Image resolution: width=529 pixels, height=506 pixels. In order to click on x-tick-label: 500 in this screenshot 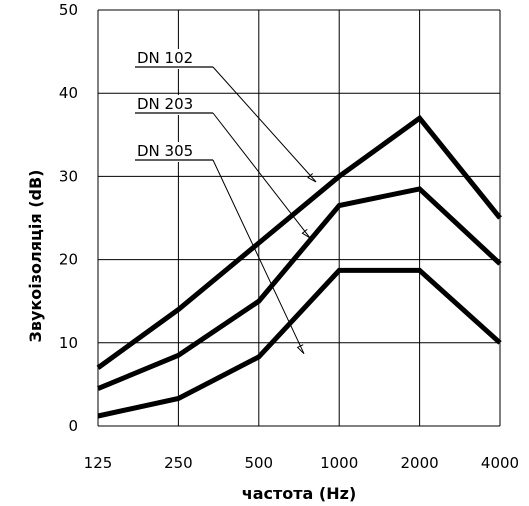, I will do `click(258, 463)`.